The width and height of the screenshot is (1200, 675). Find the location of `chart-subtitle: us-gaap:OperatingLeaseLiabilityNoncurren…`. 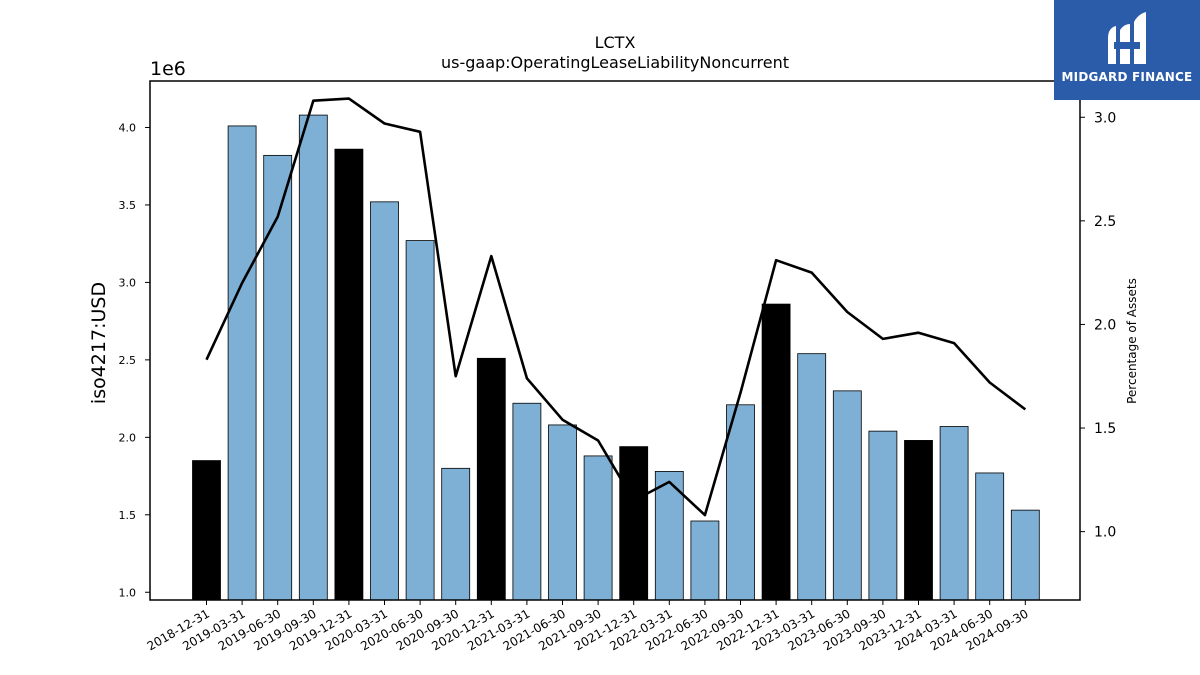

chart-subtitle: us-gaap:OperatingLeaseLiabilityNoncurren… is located at coordinates (615, 62).